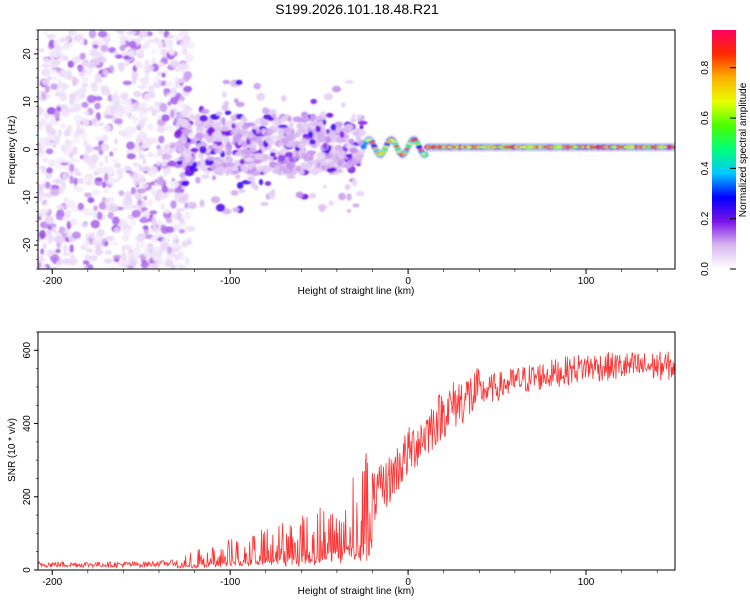 The height and width of the screenshot is (600, 750). What do you see at coordinates (724, 149) in the screenshot?
I see `colorbar-bar` at bounding box center [724, 149].